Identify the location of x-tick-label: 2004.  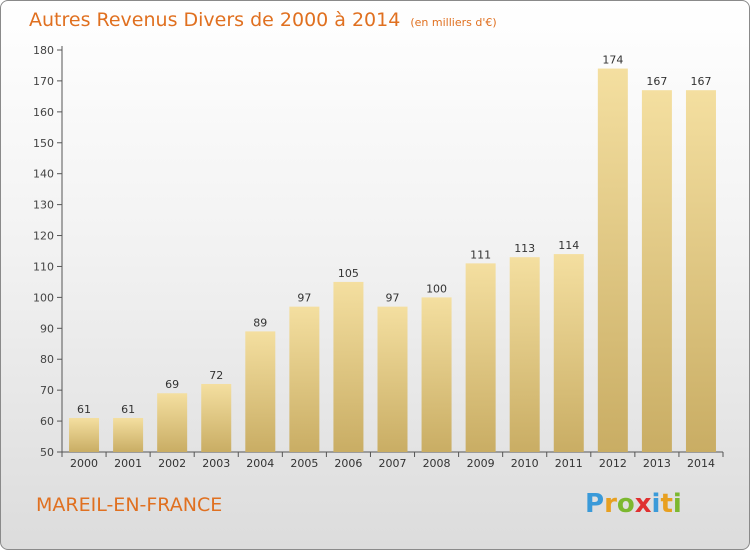
(260, 463).